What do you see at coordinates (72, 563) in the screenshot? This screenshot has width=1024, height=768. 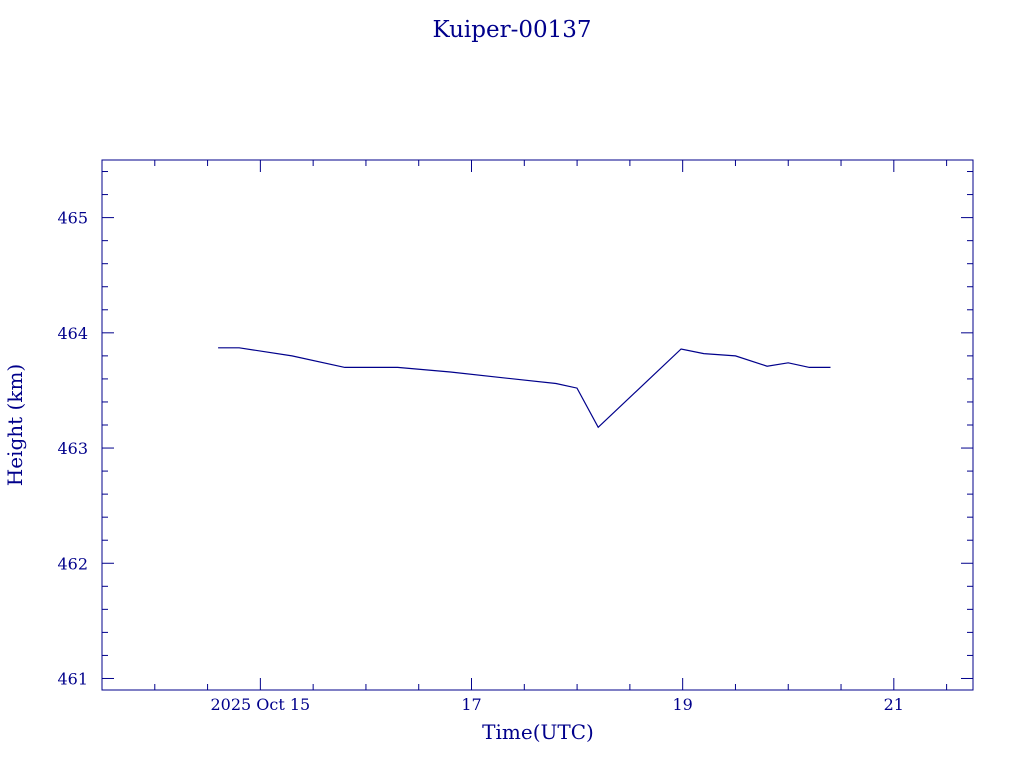 I see `y-tick-label: 462` at bounding box center [72, 563].